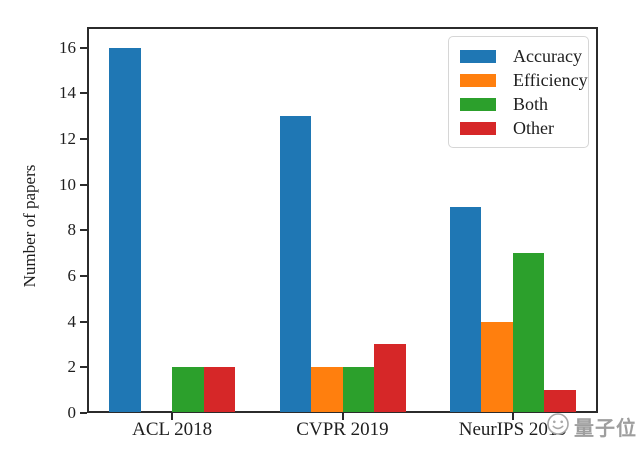 This screenshot has height=455, width=640. What do you see at coordinates (512, 429) in the screenshot?
I see `x-tick-label-neurips-2019: NeurIPS 2019` at bounding box center [512, 429].